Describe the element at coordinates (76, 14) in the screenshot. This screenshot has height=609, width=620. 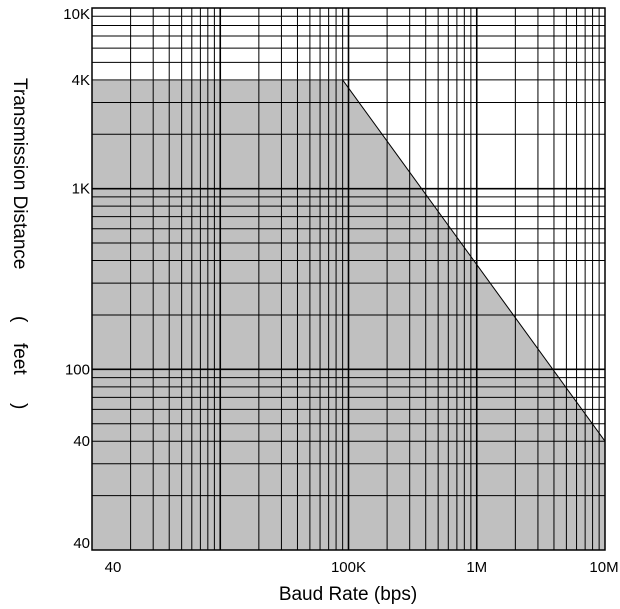
I see `y-tick-label: 10K` at that location.